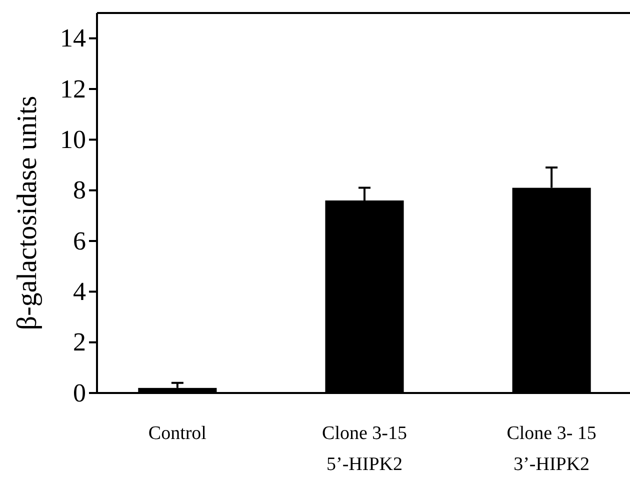  Describe the element at coordinates (73, 38) in the screenshot. I see `y-tick-label: 14` at that location.